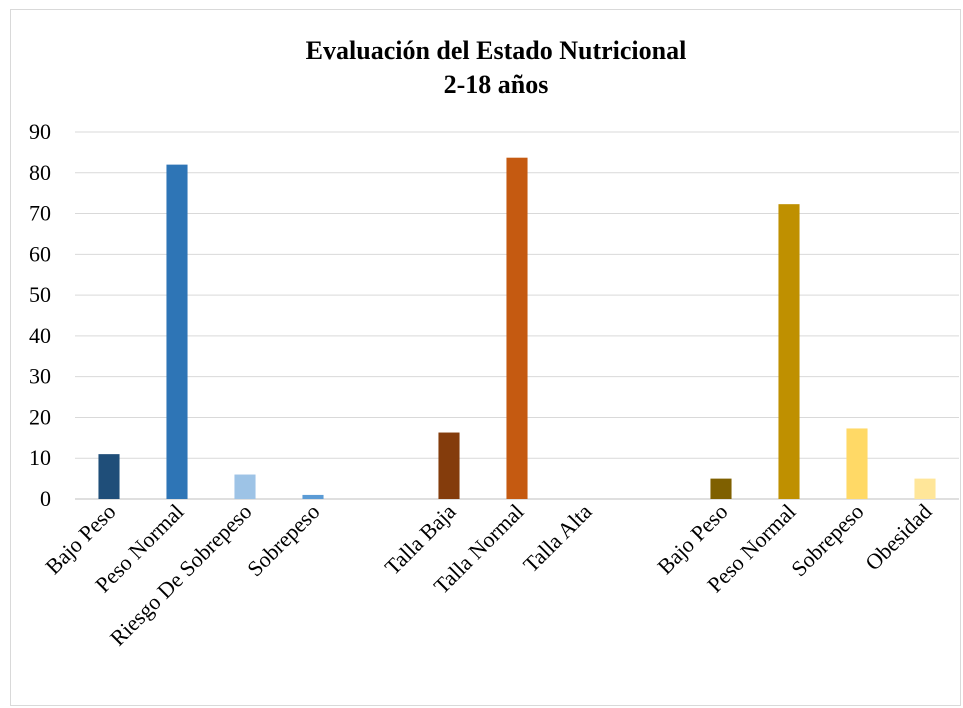 The width and height of the screenshot is (963, 708). I want to click on y-tick-label: 0, so click(45, 498).